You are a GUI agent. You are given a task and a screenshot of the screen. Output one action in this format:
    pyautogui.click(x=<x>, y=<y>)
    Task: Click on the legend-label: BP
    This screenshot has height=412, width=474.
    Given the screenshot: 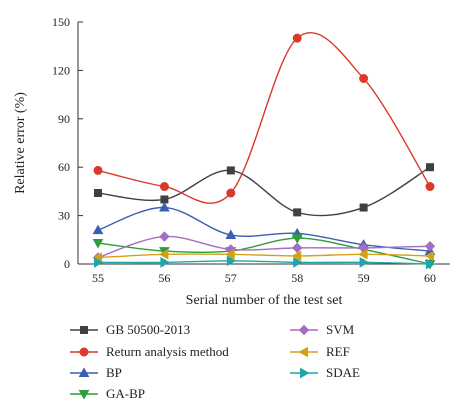 What is the action you would take?
    pyautogui.click(x=114, y=372)
    